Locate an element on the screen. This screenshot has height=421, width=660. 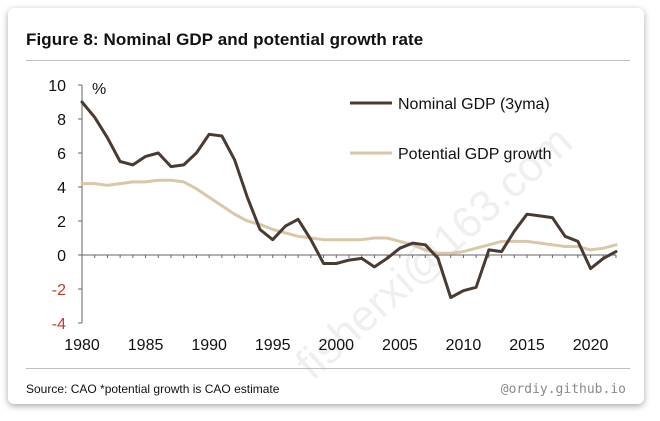
x-tick-label: 2000 is located at coordinates (336, 345).